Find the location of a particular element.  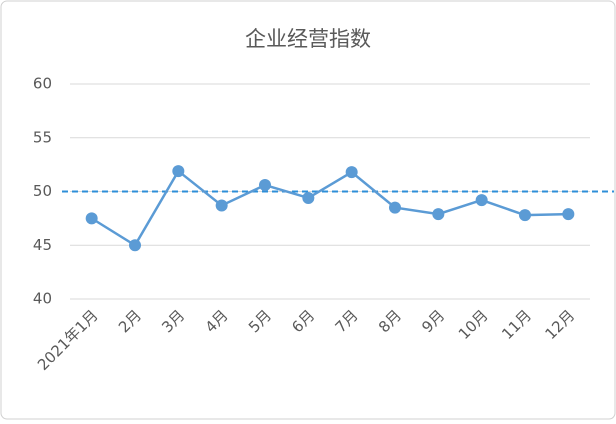

y-tick-label: 60 is located at coordinates (42, 84).